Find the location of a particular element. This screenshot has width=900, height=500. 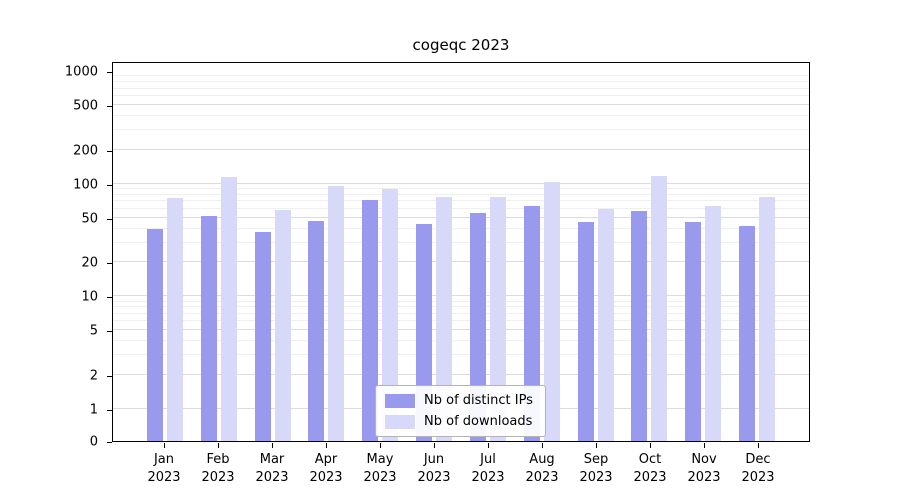

bar-group-aug is located at coordinates (542, 252).